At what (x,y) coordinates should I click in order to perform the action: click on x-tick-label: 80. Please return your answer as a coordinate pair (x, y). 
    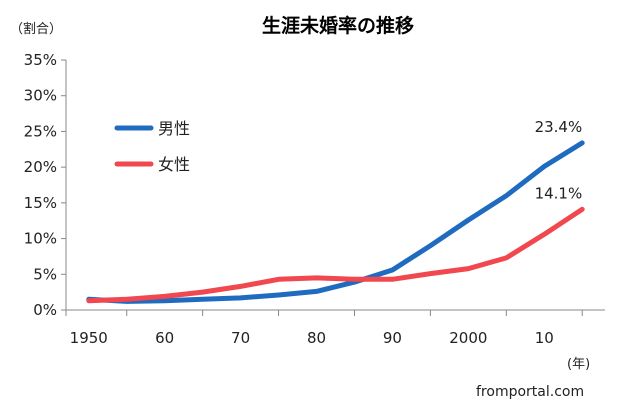
    Looking at the image, I should click on (316, 338).